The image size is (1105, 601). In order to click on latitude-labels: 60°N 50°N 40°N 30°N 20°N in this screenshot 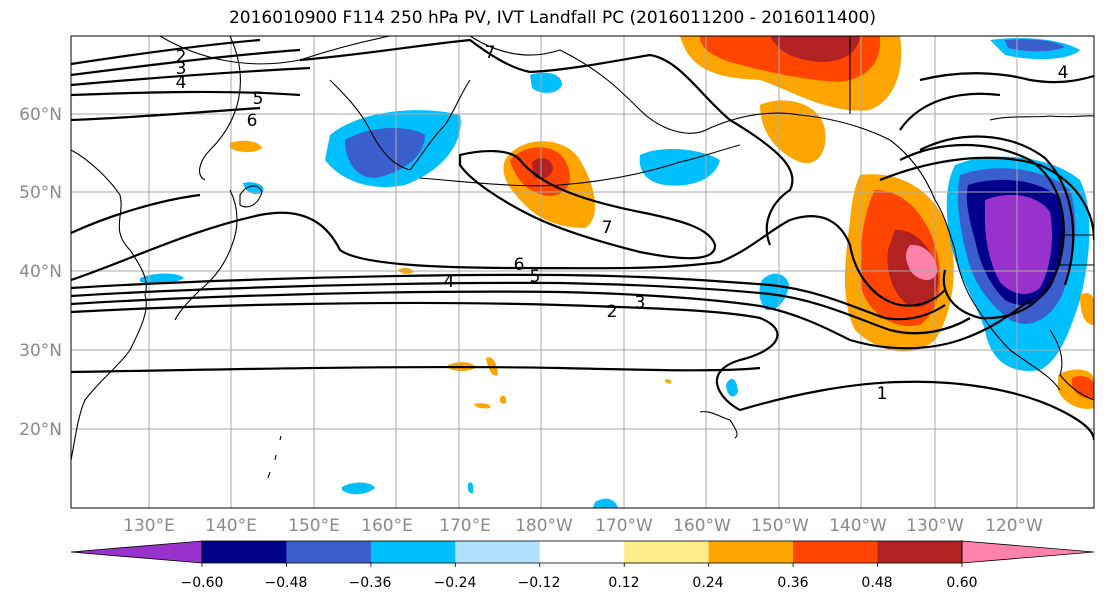, I will do `click(40, 272)`.